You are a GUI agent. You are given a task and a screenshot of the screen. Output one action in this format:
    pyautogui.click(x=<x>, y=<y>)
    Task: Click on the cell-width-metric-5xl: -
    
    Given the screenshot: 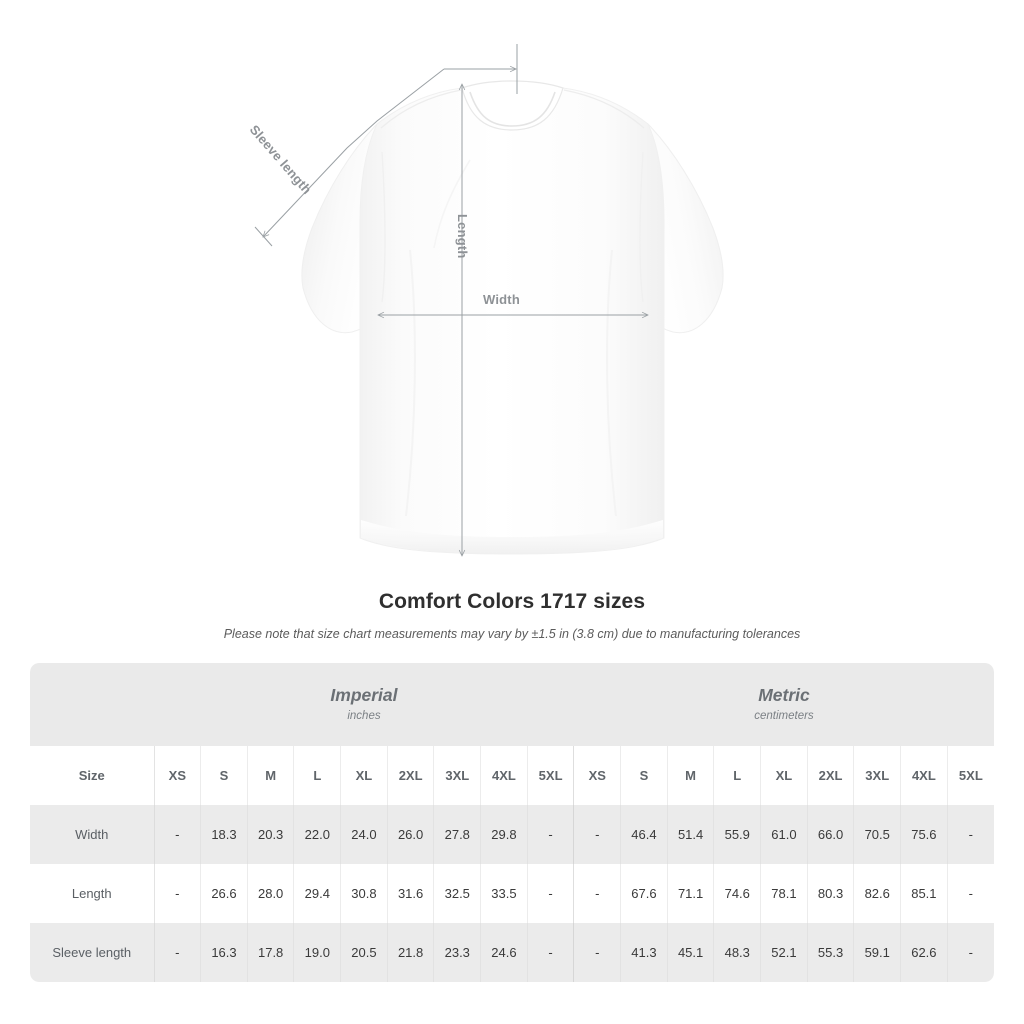 What is the action you would take?
    pyautogui.click(x=970, y=834)
    